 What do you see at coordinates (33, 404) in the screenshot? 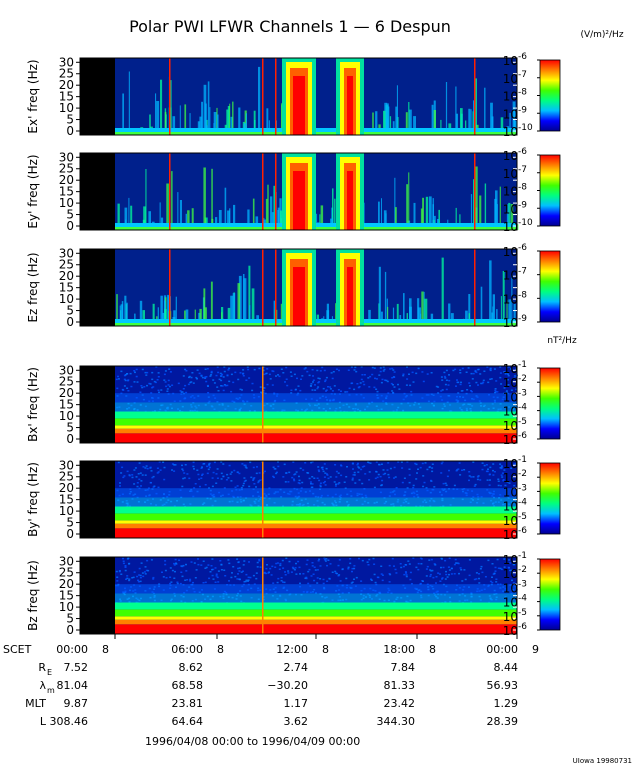
I see `y-axis-label: Bx' freq (Hz)` at bounding box center [33, 404].